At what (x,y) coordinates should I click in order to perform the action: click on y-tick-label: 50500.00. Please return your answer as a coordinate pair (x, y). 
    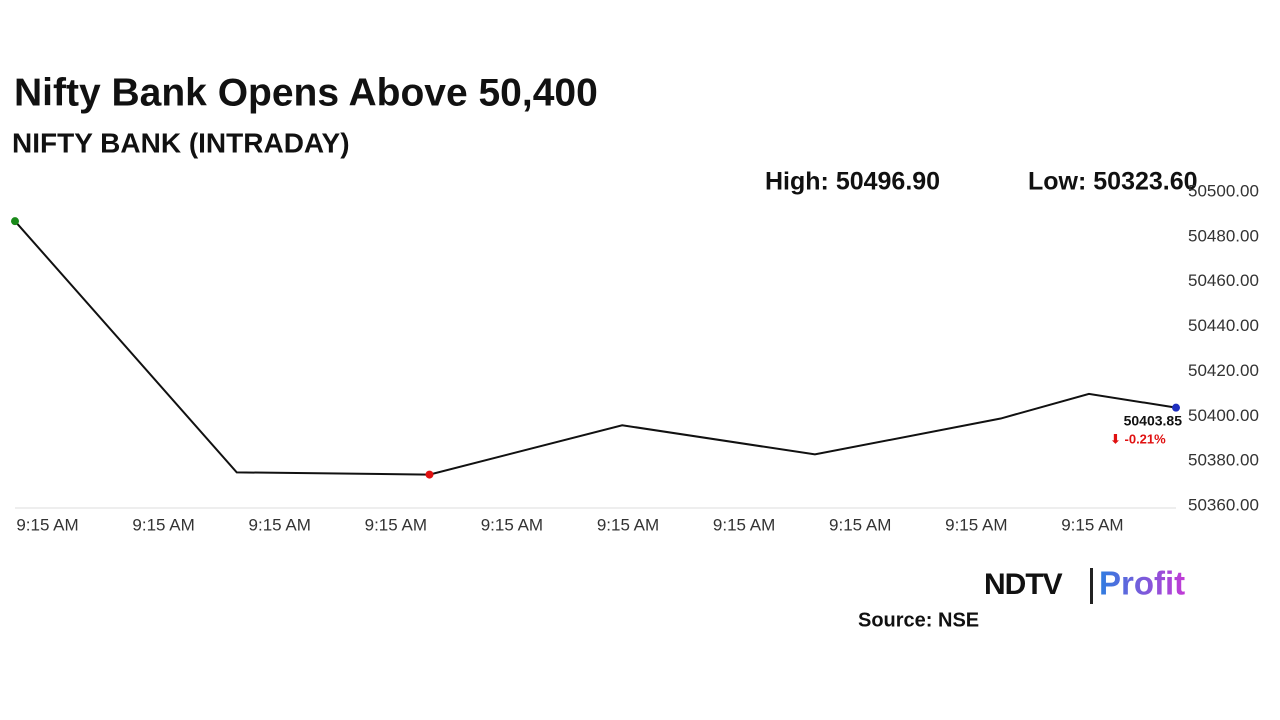
    Looking at the image, I should click on (1223, 190).